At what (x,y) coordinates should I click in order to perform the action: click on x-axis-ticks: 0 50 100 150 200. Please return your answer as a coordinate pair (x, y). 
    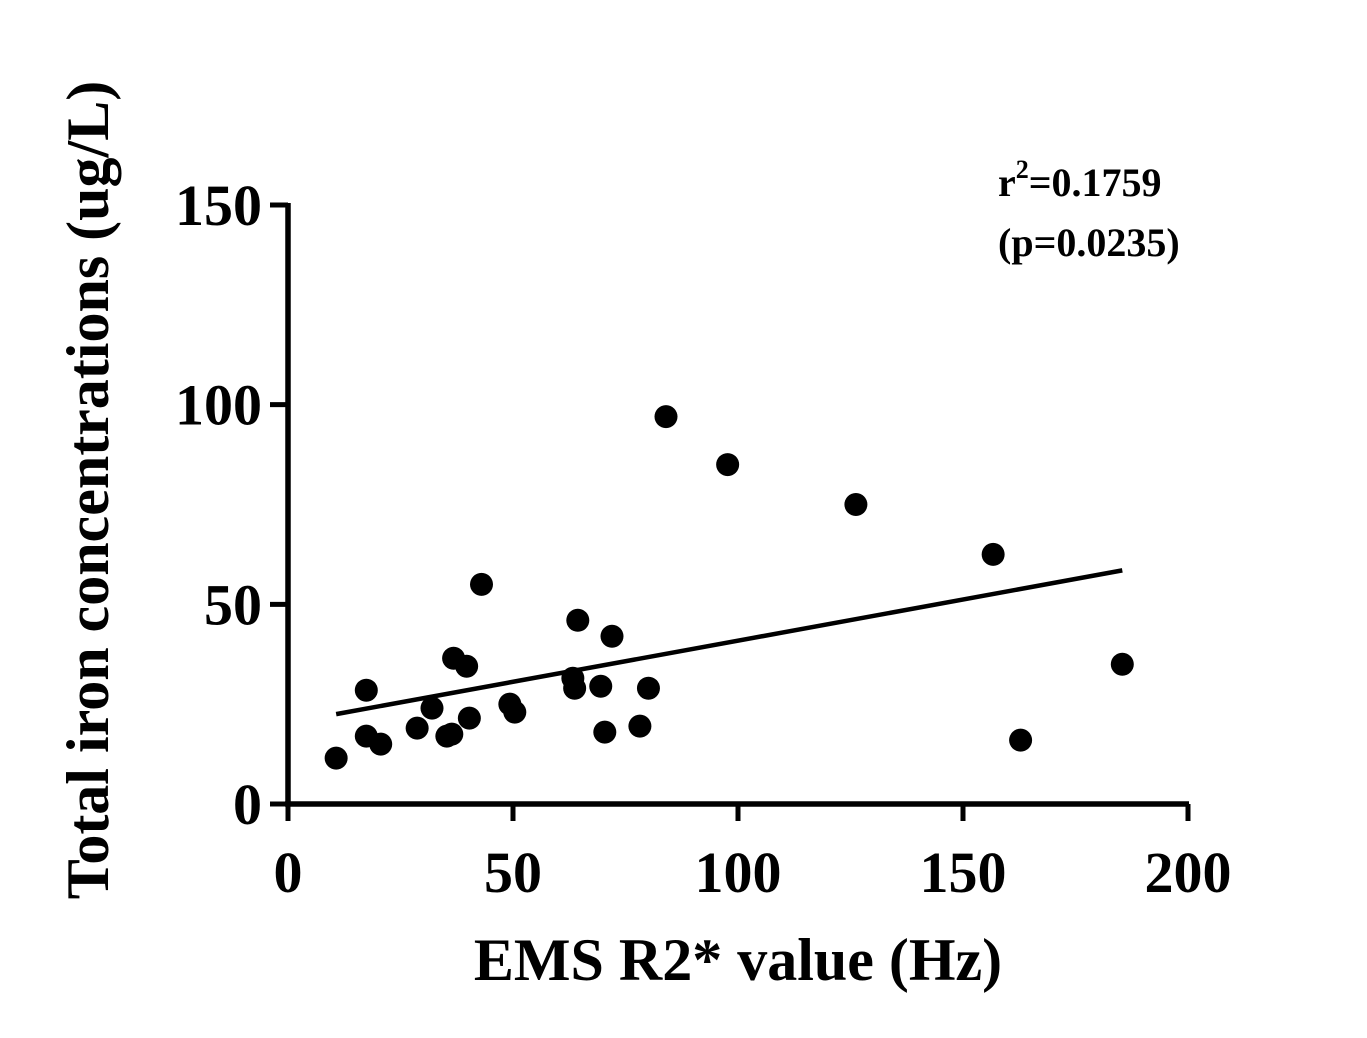
    Looking at the image, I should click on (753, 854).